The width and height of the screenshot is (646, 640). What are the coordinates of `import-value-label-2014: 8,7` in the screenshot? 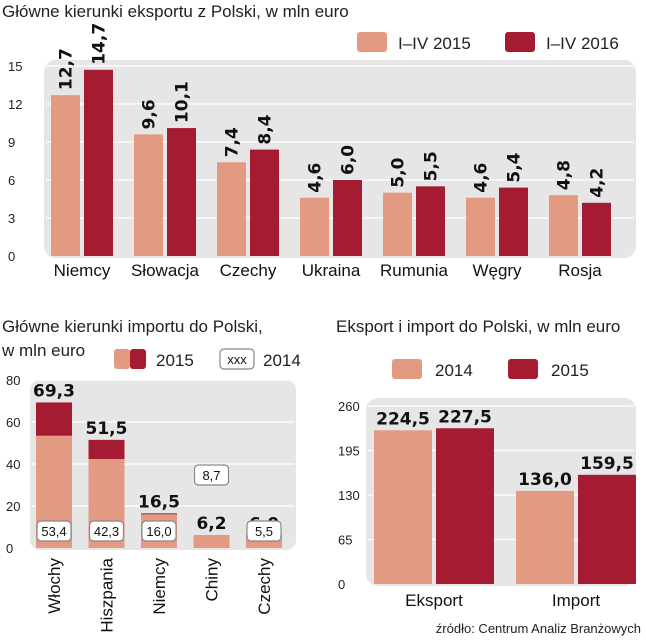 It's located at (211, 475).